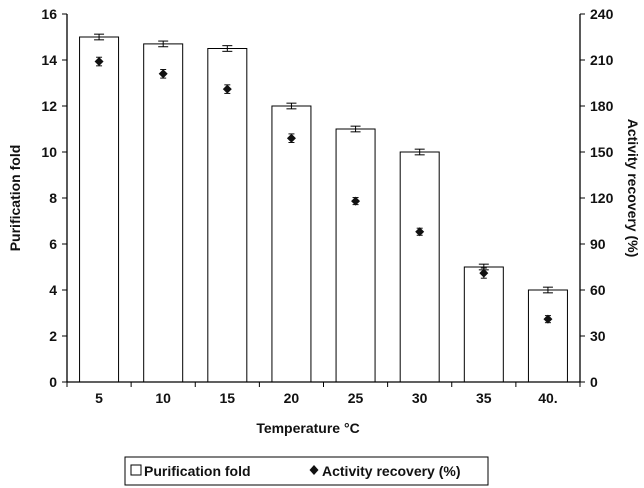  What do you see at coordinates (633, 188) in the screenshot?
I see `y2-axis-title: Activity recovery (%)` at bounding box center [633, 188].